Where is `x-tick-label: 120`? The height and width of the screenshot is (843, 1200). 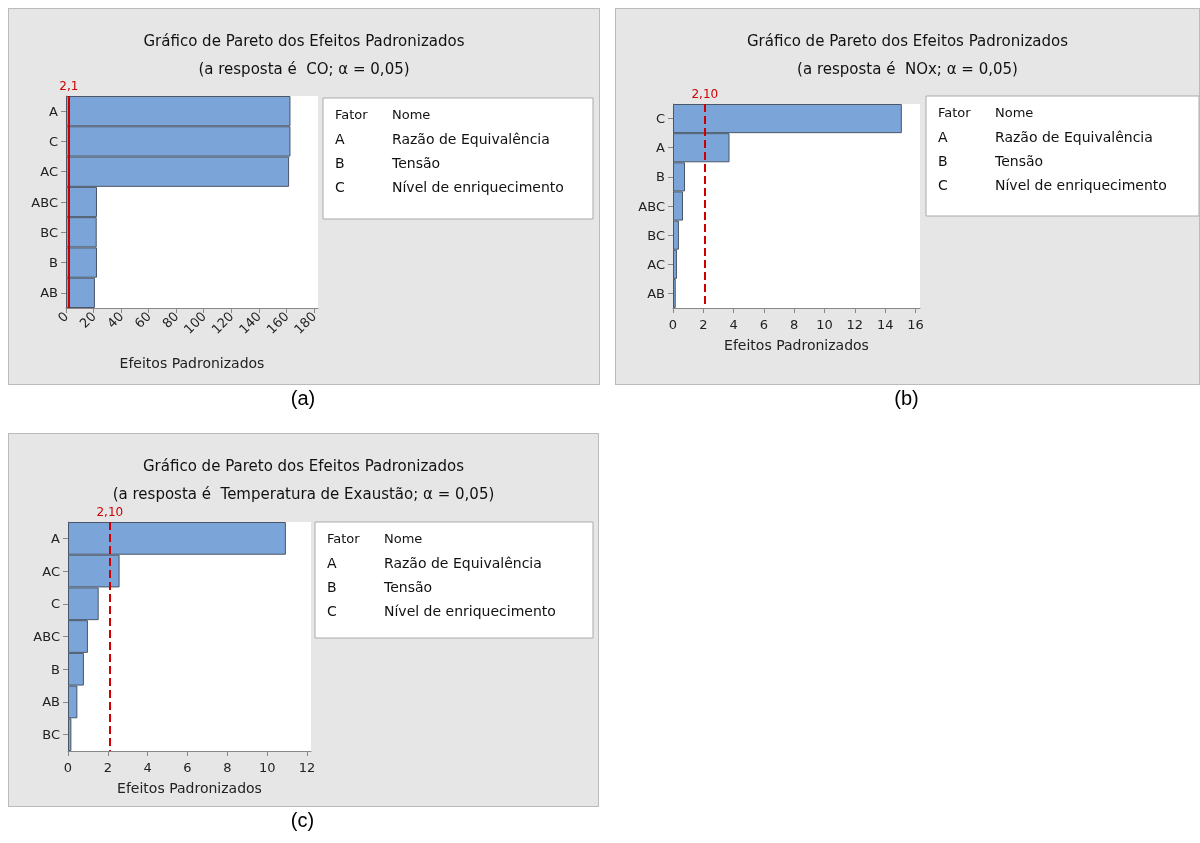 x-tick-label: 120 is located at coordinates (222, 322).